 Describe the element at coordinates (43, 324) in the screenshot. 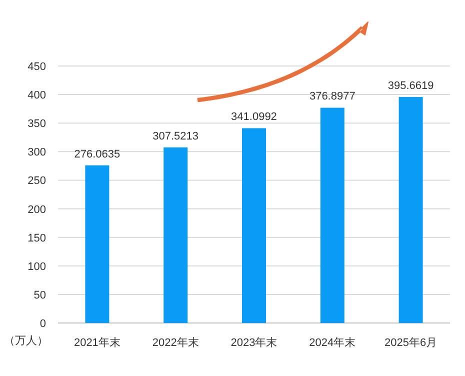

I see `y-tick-label: 0` at that location.